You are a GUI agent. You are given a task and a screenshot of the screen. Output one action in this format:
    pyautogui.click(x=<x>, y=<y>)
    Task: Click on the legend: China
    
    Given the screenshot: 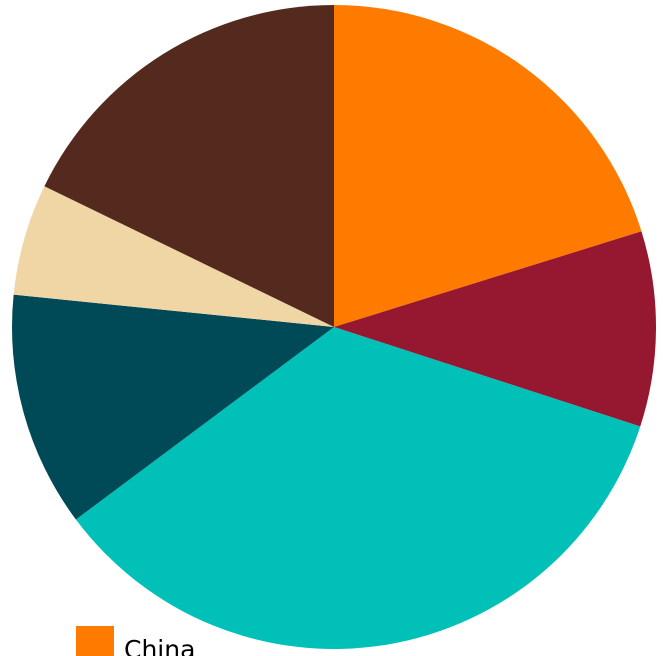 What is the action you would take?
    pyautogui.click(x=135, y=641)
    